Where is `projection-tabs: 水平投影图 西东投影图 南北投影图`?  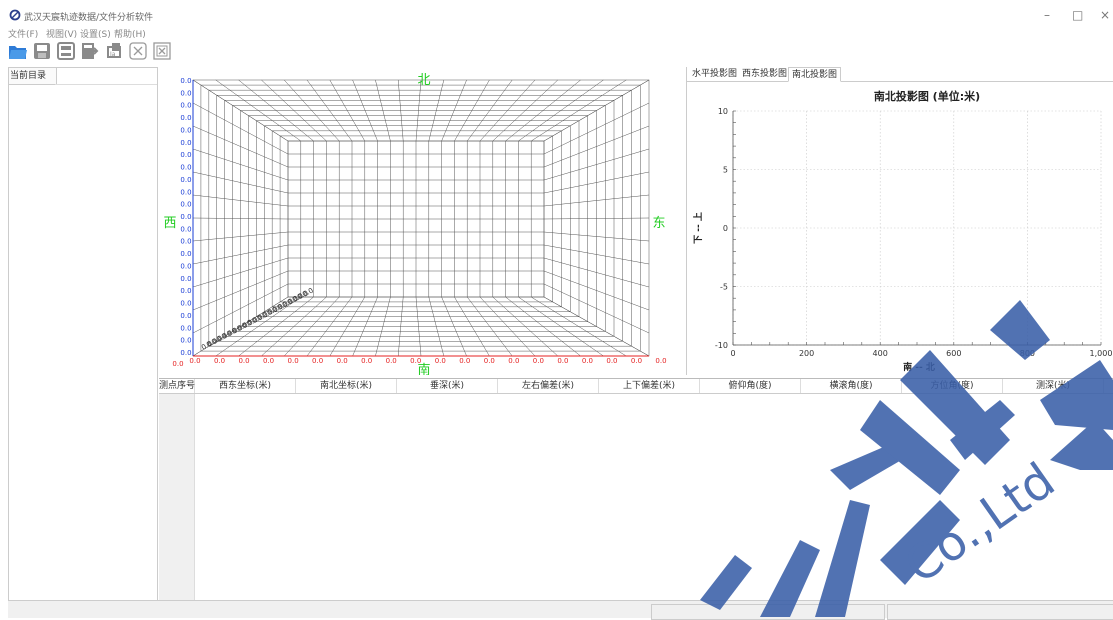
projection-tabs: 水平投影图 西东投影图 南北投影图 is located at coordinates (900, 74).